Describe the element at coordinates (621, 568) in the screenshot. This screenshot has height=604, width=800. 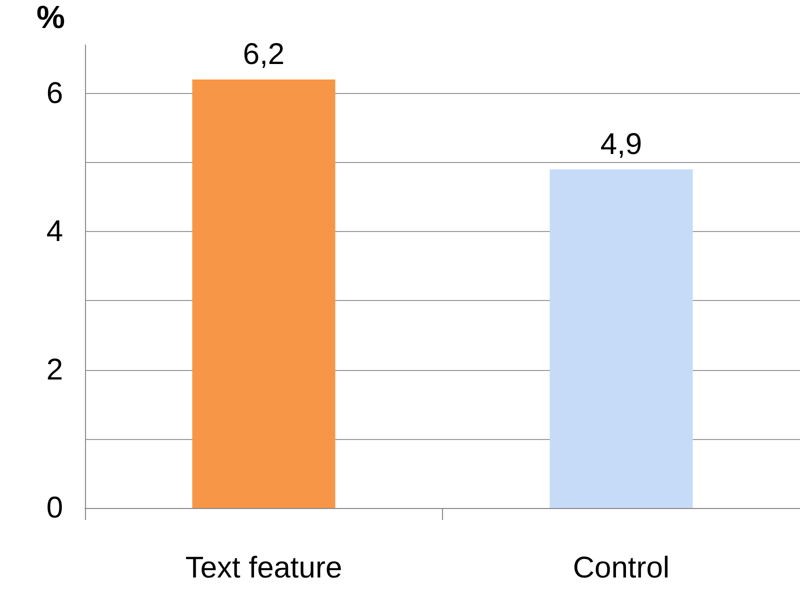
I see `x-tick-label: Control` at that location.